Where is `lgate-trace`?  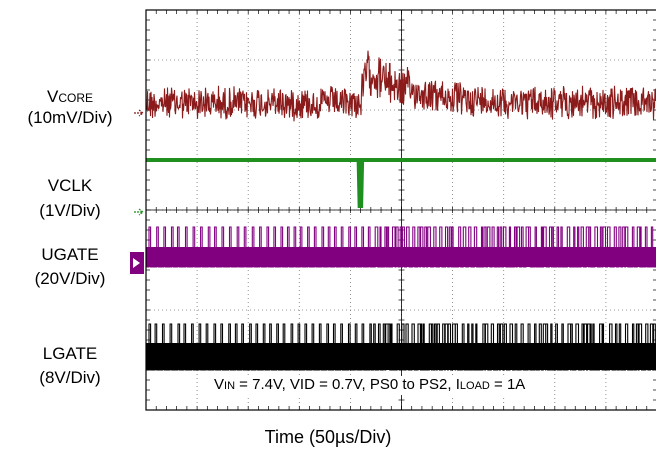 lgate-trace is located at coordinates (401, 347).